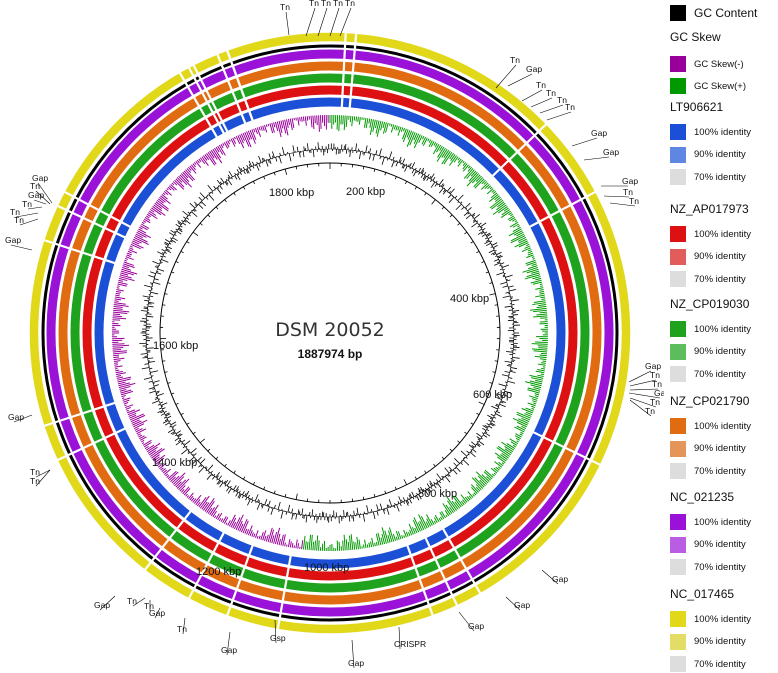  Describe the element at coordinates (719, 64) in the screenshot. I see `legend-label: GC Skew(-)` at that location.